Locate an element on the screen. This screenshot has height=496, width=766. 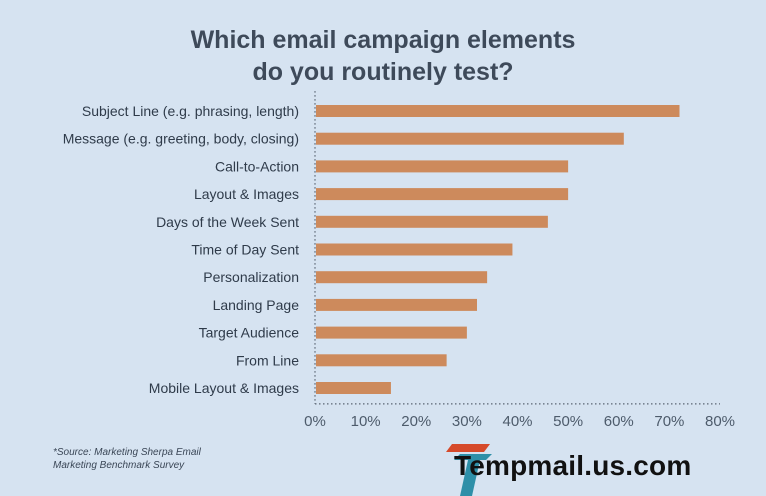
category-label: Subject Line (e.g. phrasing, length) is located at coordinates (190, 111).